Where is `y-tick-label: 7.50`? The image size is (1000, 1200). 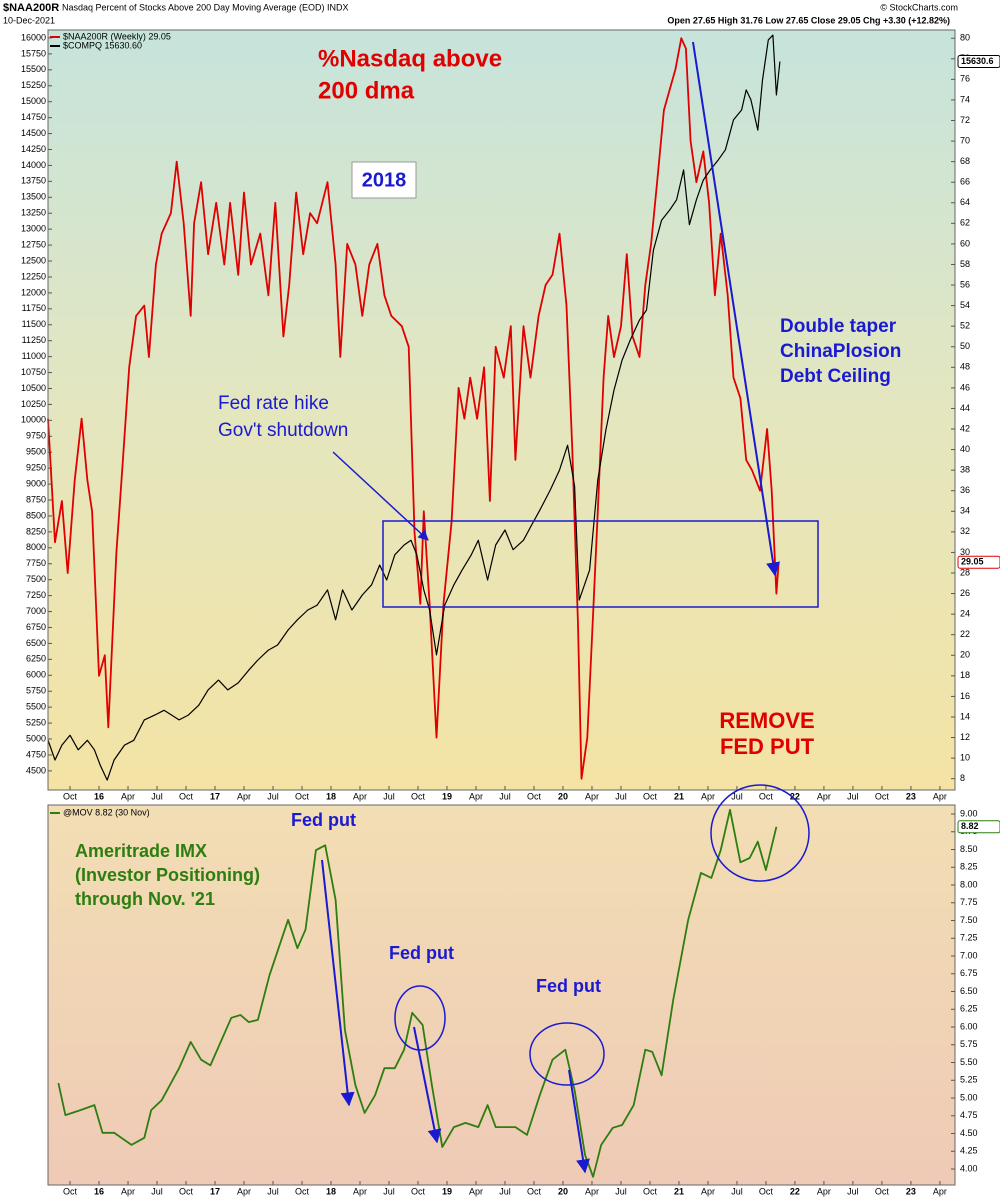 y-tick-label: 7.50 is located at coordinates (969, 920).